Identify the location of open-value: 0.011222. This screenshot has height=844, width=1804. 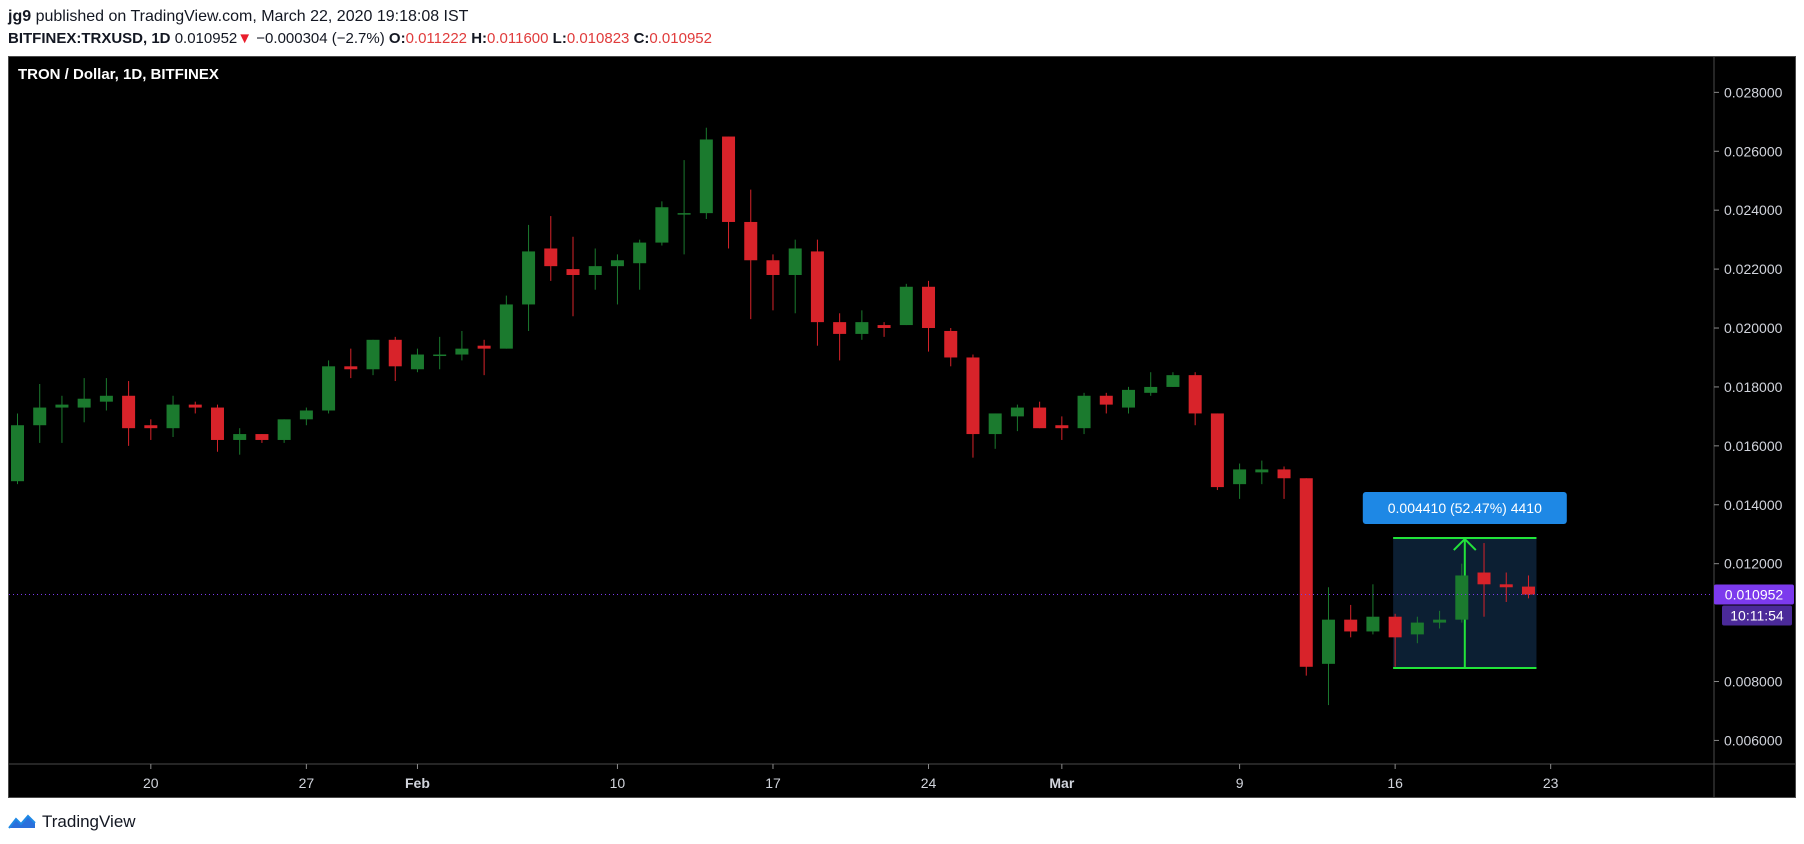
(436, 38).